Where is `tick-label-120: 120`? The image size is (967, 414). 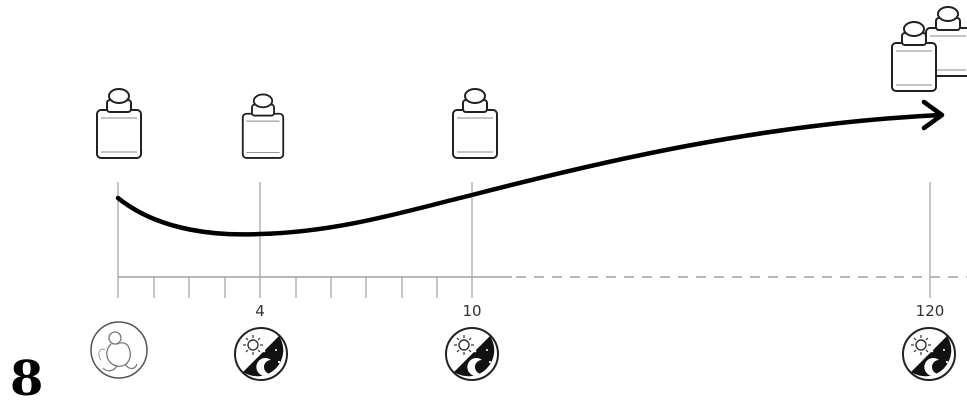 tick-label-120: 120 is located at coordinates (930, 311).